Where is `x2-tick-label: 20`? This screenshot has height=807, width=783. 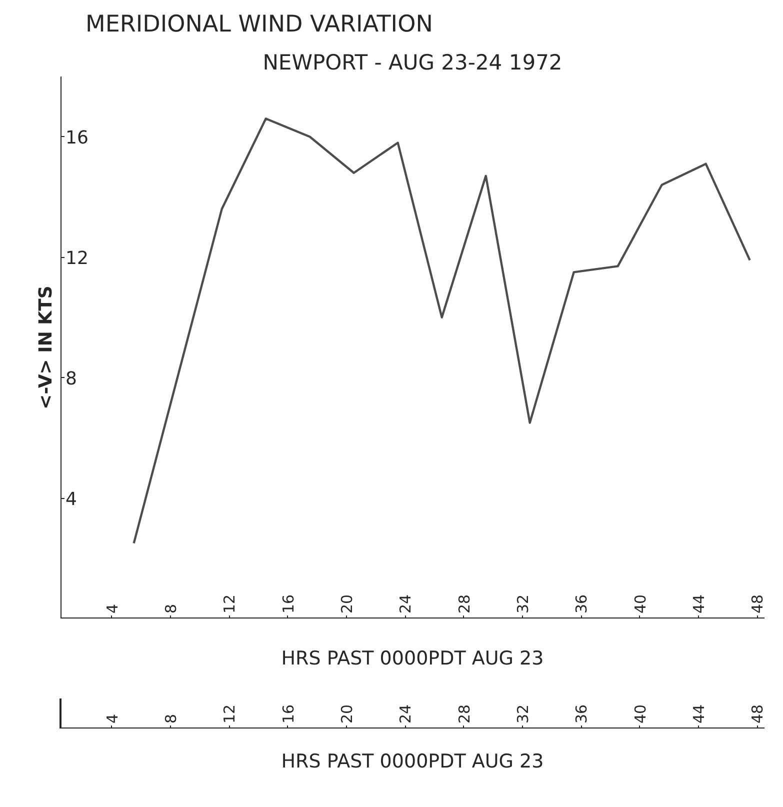
x2-tick-label: 20 is located at coordinates (347, 714).